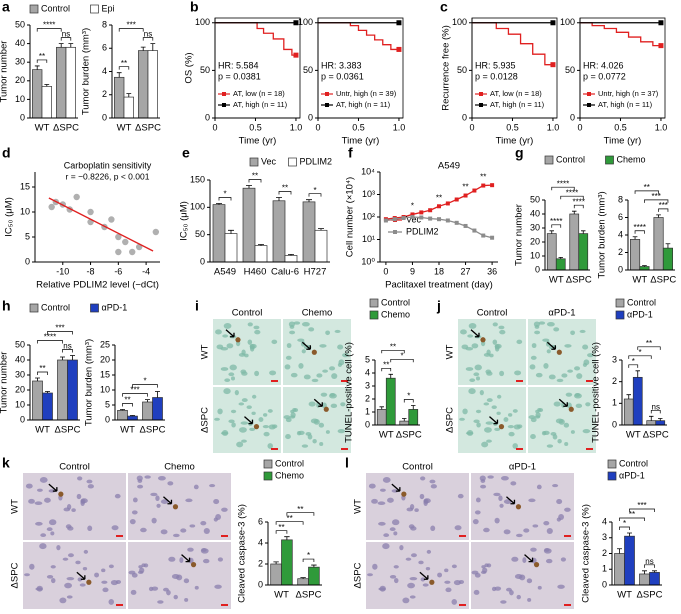 This screenshot has height=614, width=681. Describe the element at coordinates (315, 272) in the screenshot. I see `x-tick-label: H727` at that location.